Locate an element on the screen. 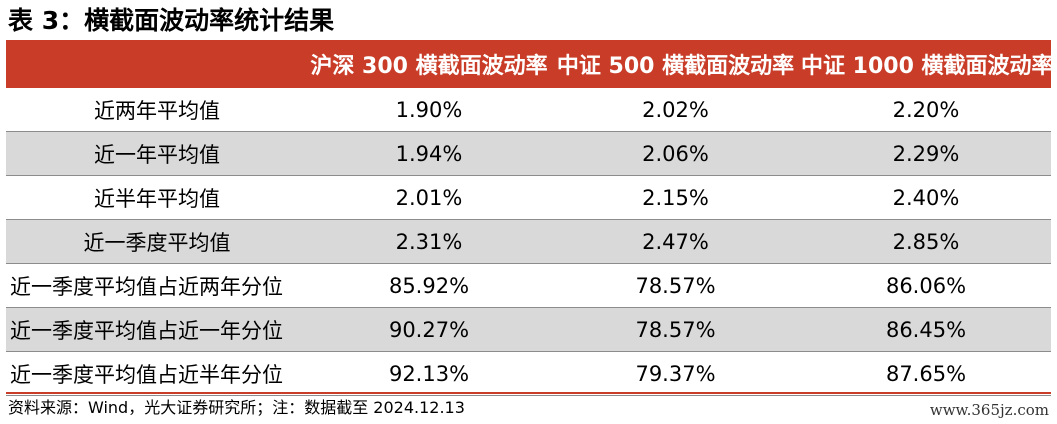 The image size is (1057, 424). row-label: 近半年平均值 is located at coordinates (157, 197).